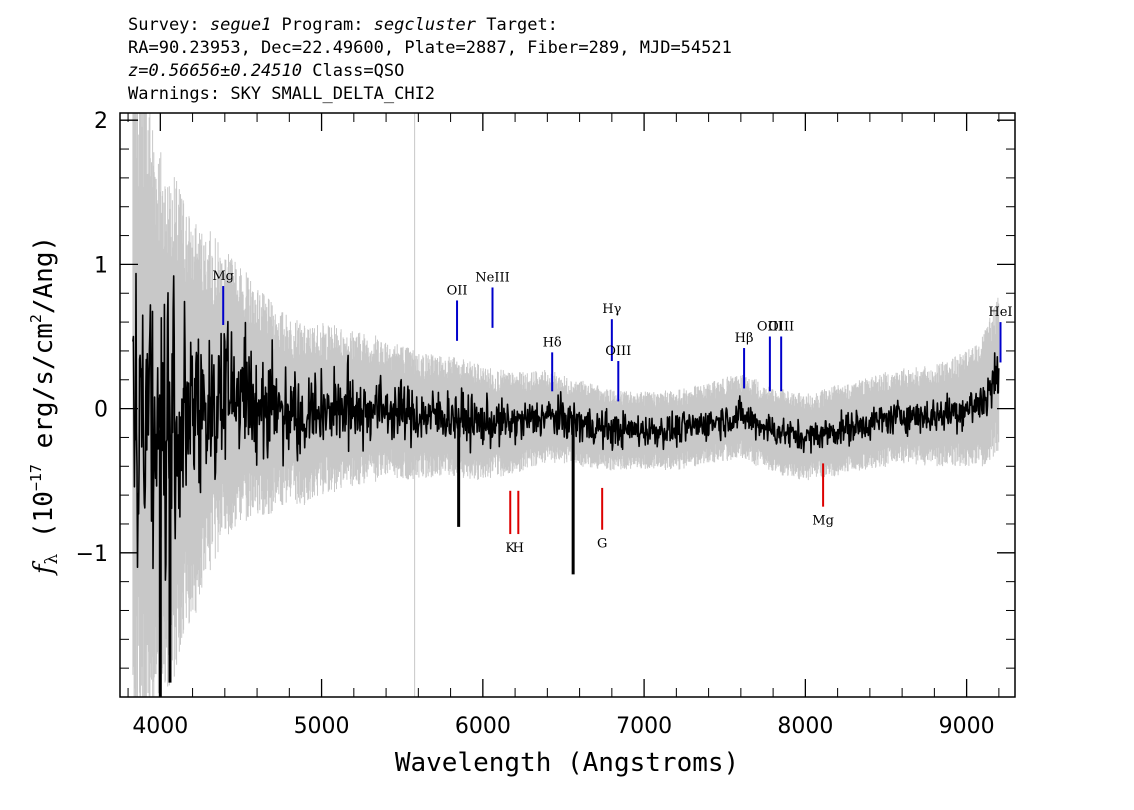  Describe the element at coordinates (1000, 312) in the screenshot. I see `emission-line-label: HeI` at that location.